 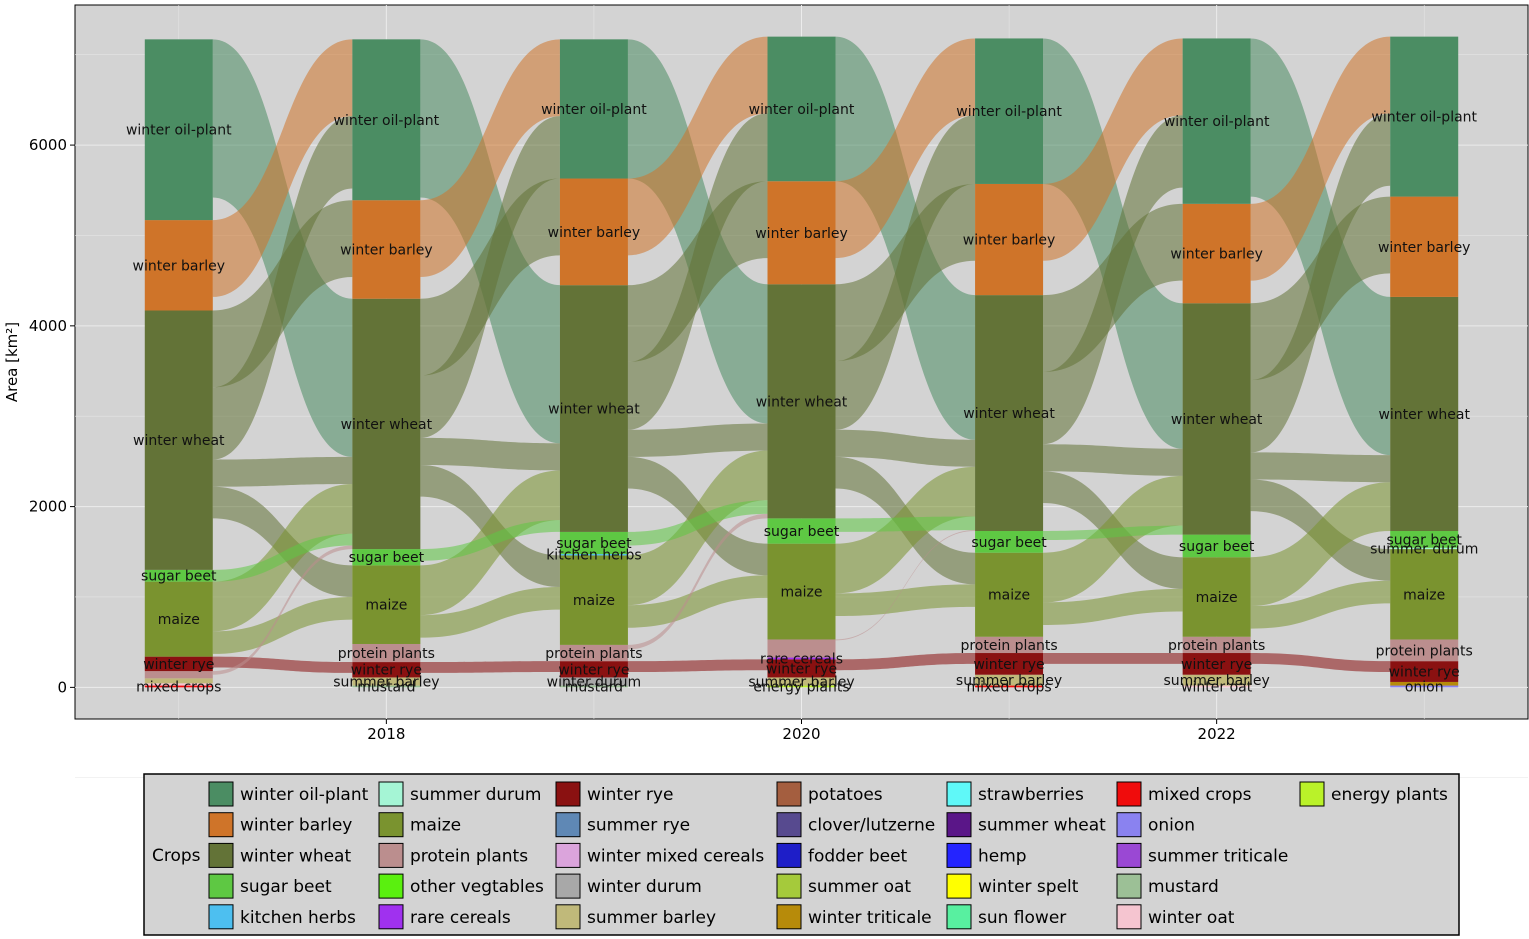 What do you see at coordinates (296, 826) in the screenshot?
I see `legend-label: winter barley` at bounding box center [296, 826].